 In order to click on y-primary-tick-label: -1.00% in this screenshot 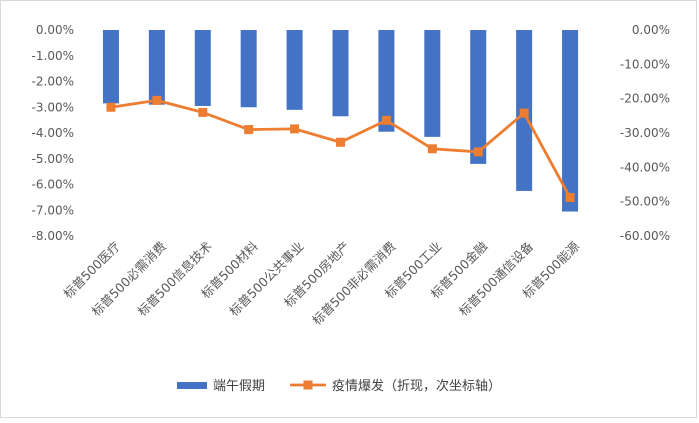, I will do `click(53, 56)`.